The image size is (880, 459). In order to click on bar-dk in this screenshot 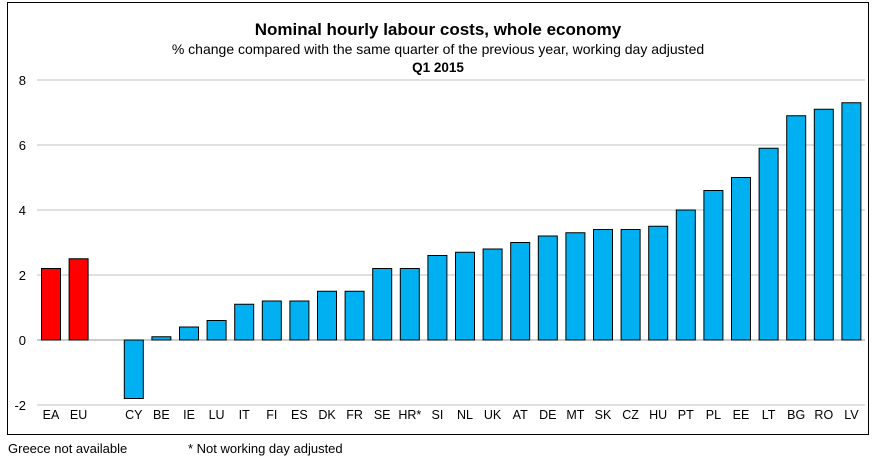, I will do `click(327, 315)`.